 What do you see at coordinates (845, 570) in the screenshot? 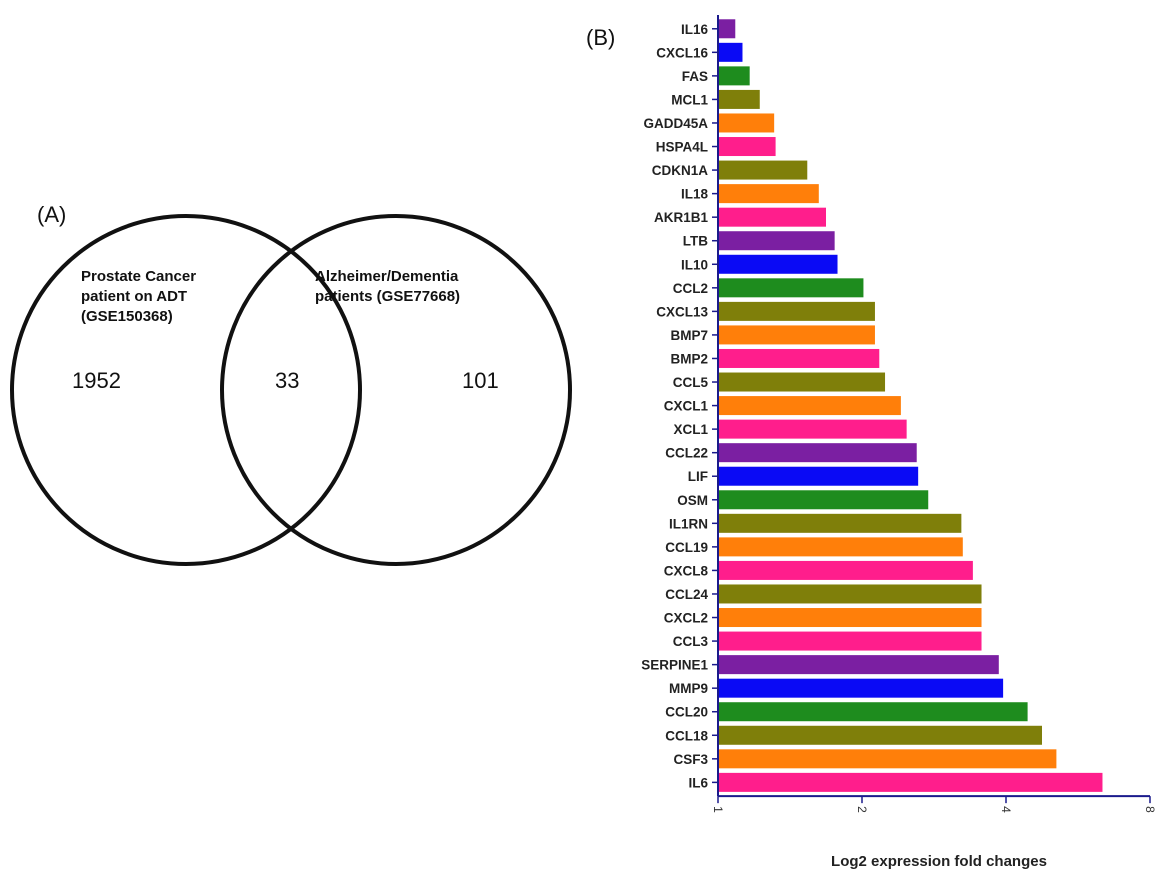
I see `bar-cxcl8` at bounding box center [845, 570].